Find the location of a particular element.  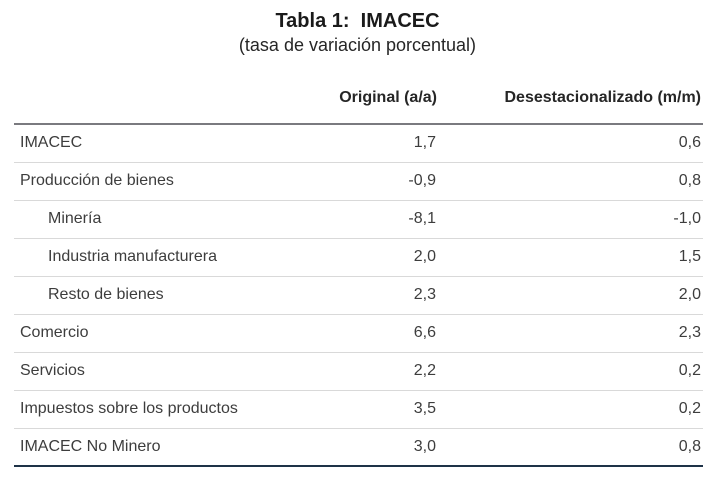

row-original-value: 6,6 is located at coordinates (424, 332).